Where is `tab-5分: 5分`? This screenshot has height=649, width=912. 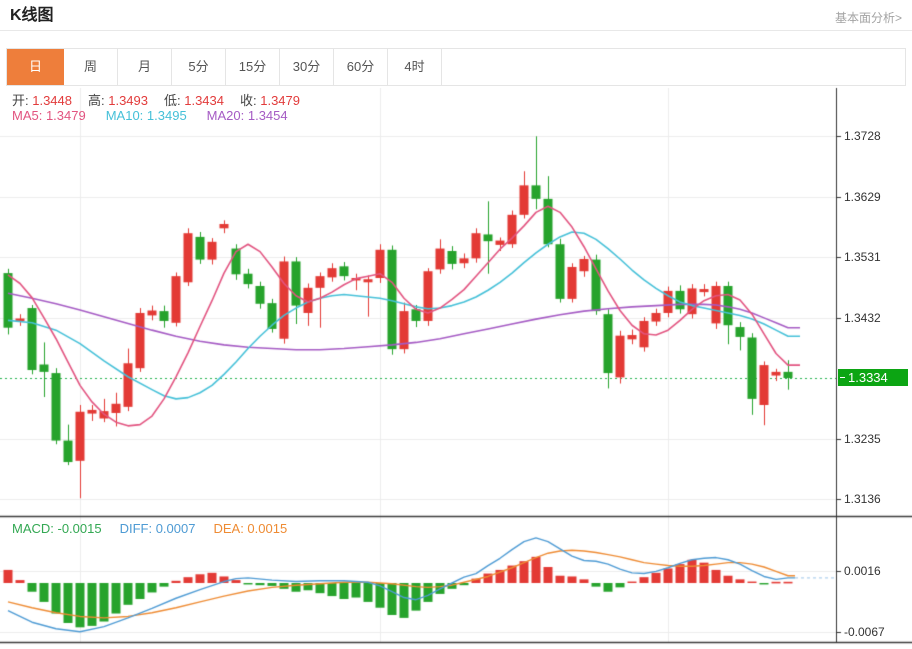
tab-5分: 5分 is located at coordinates (199, 67).